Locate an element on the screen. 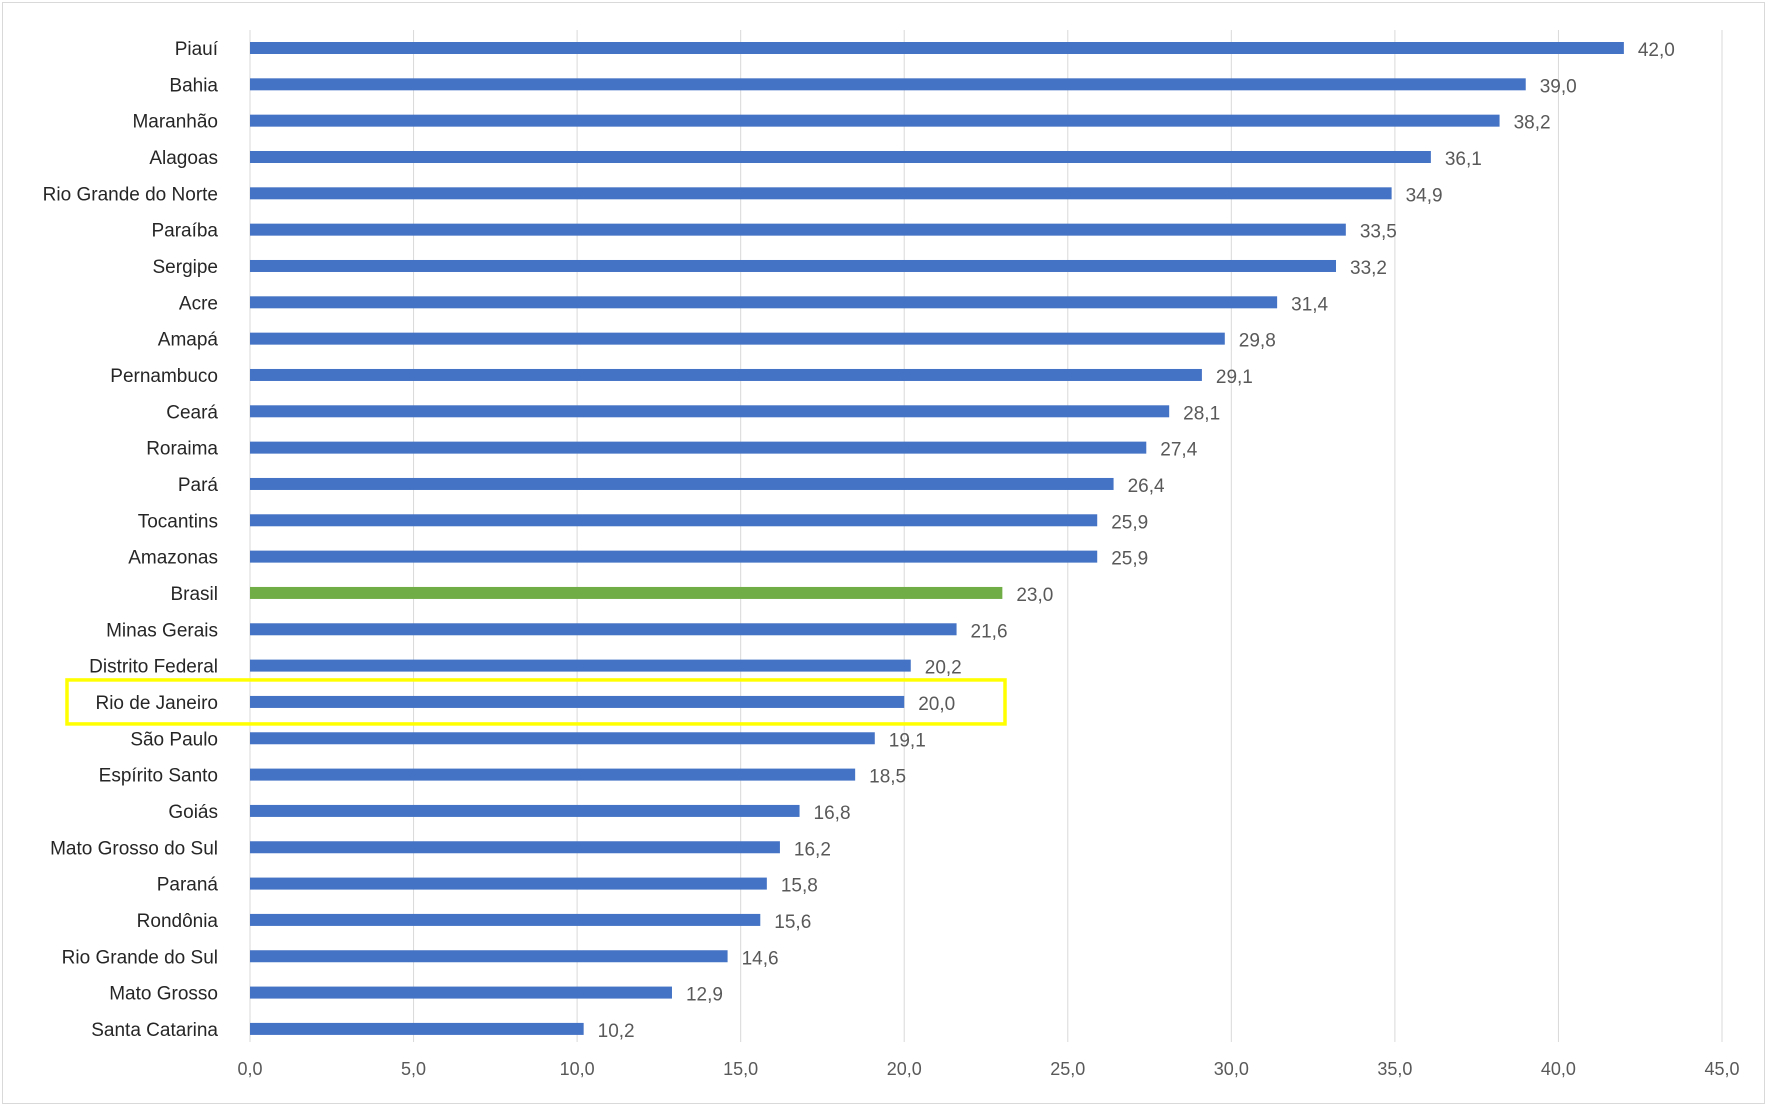  category-label: Tocantins is located at coordinates (178, 521).